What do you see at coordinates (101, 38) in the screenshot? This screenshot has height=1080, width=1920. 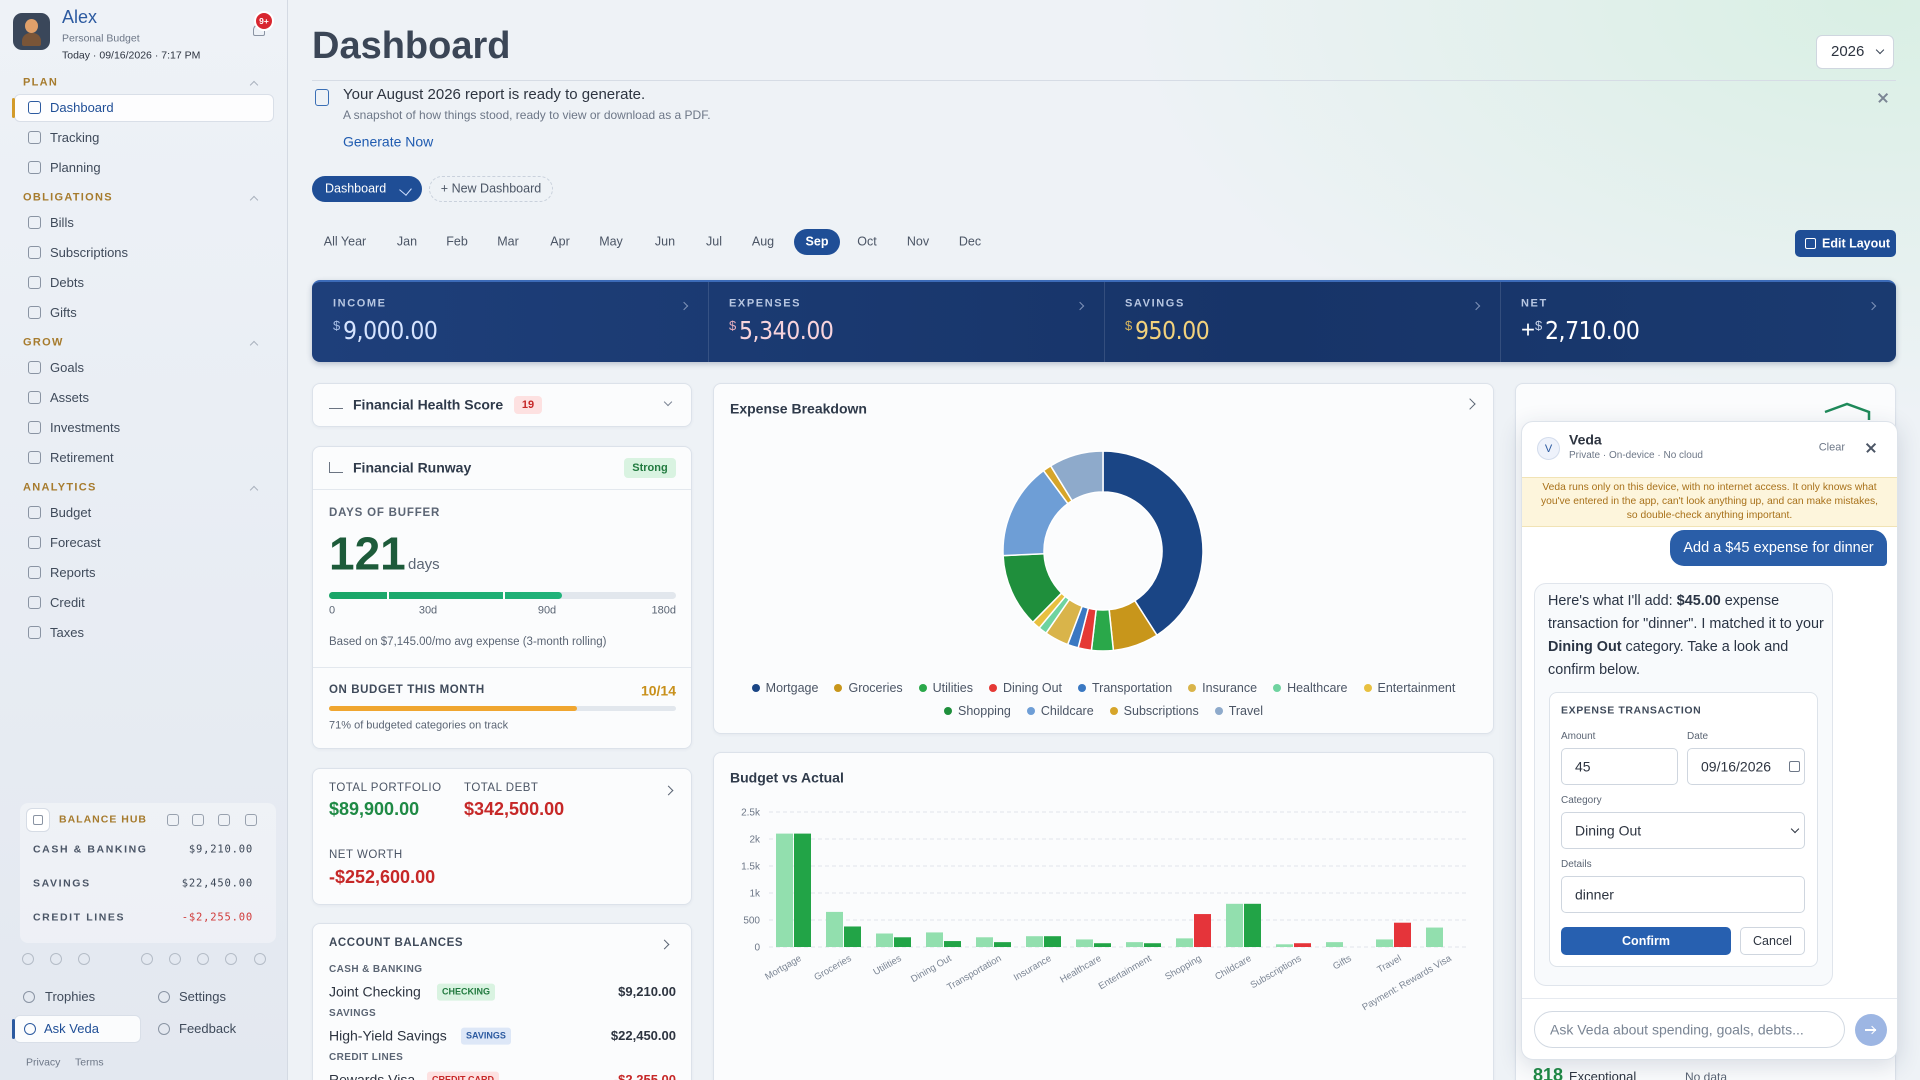 I see `user-plan: Personal Budget` at bounding box center [101, 38].